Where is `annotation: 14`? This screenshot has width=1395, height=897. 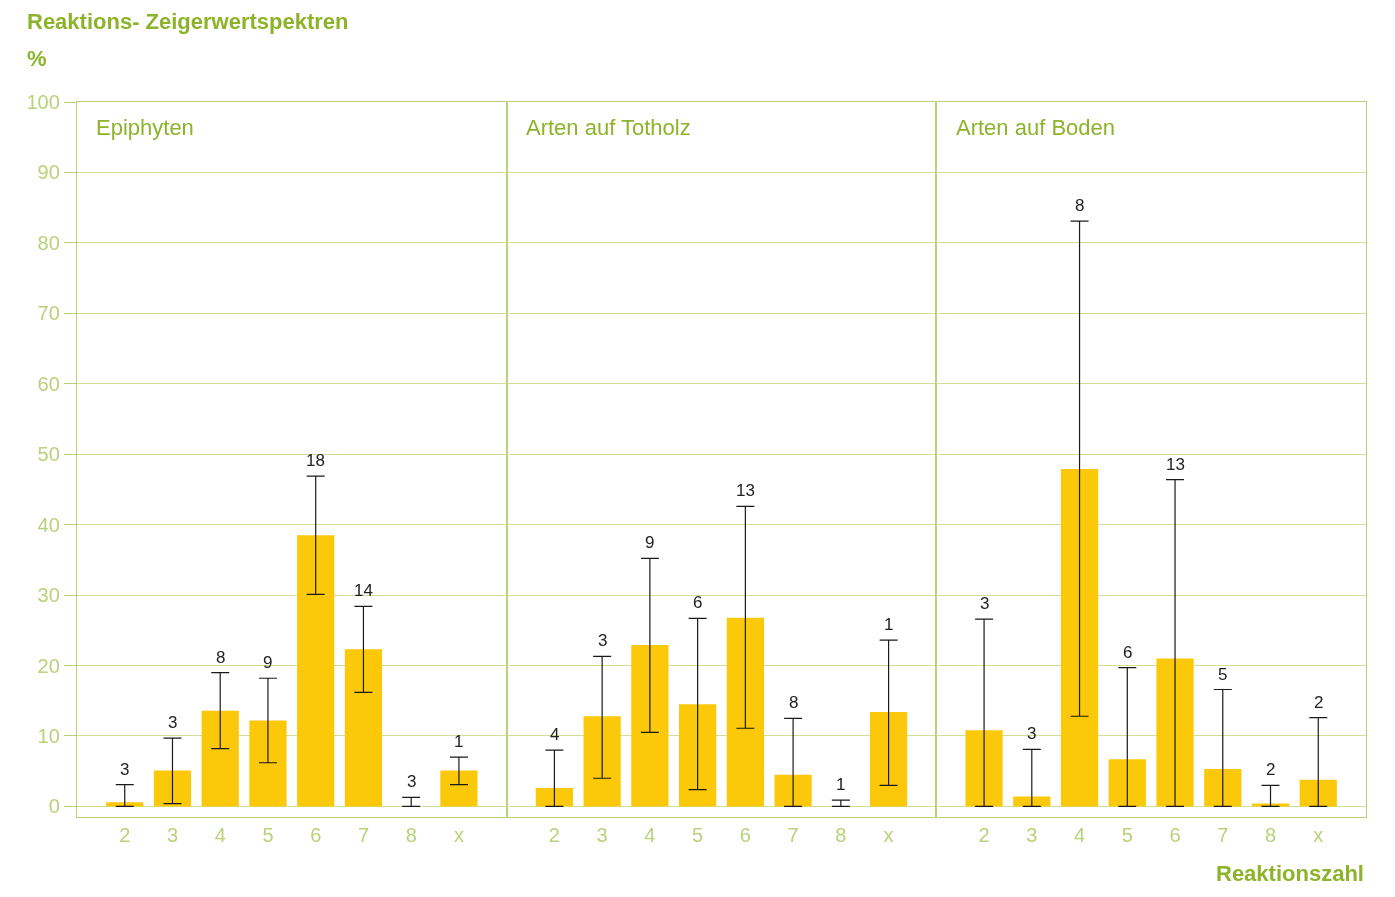 annotation: 14 is located at coordinates (363, 590).